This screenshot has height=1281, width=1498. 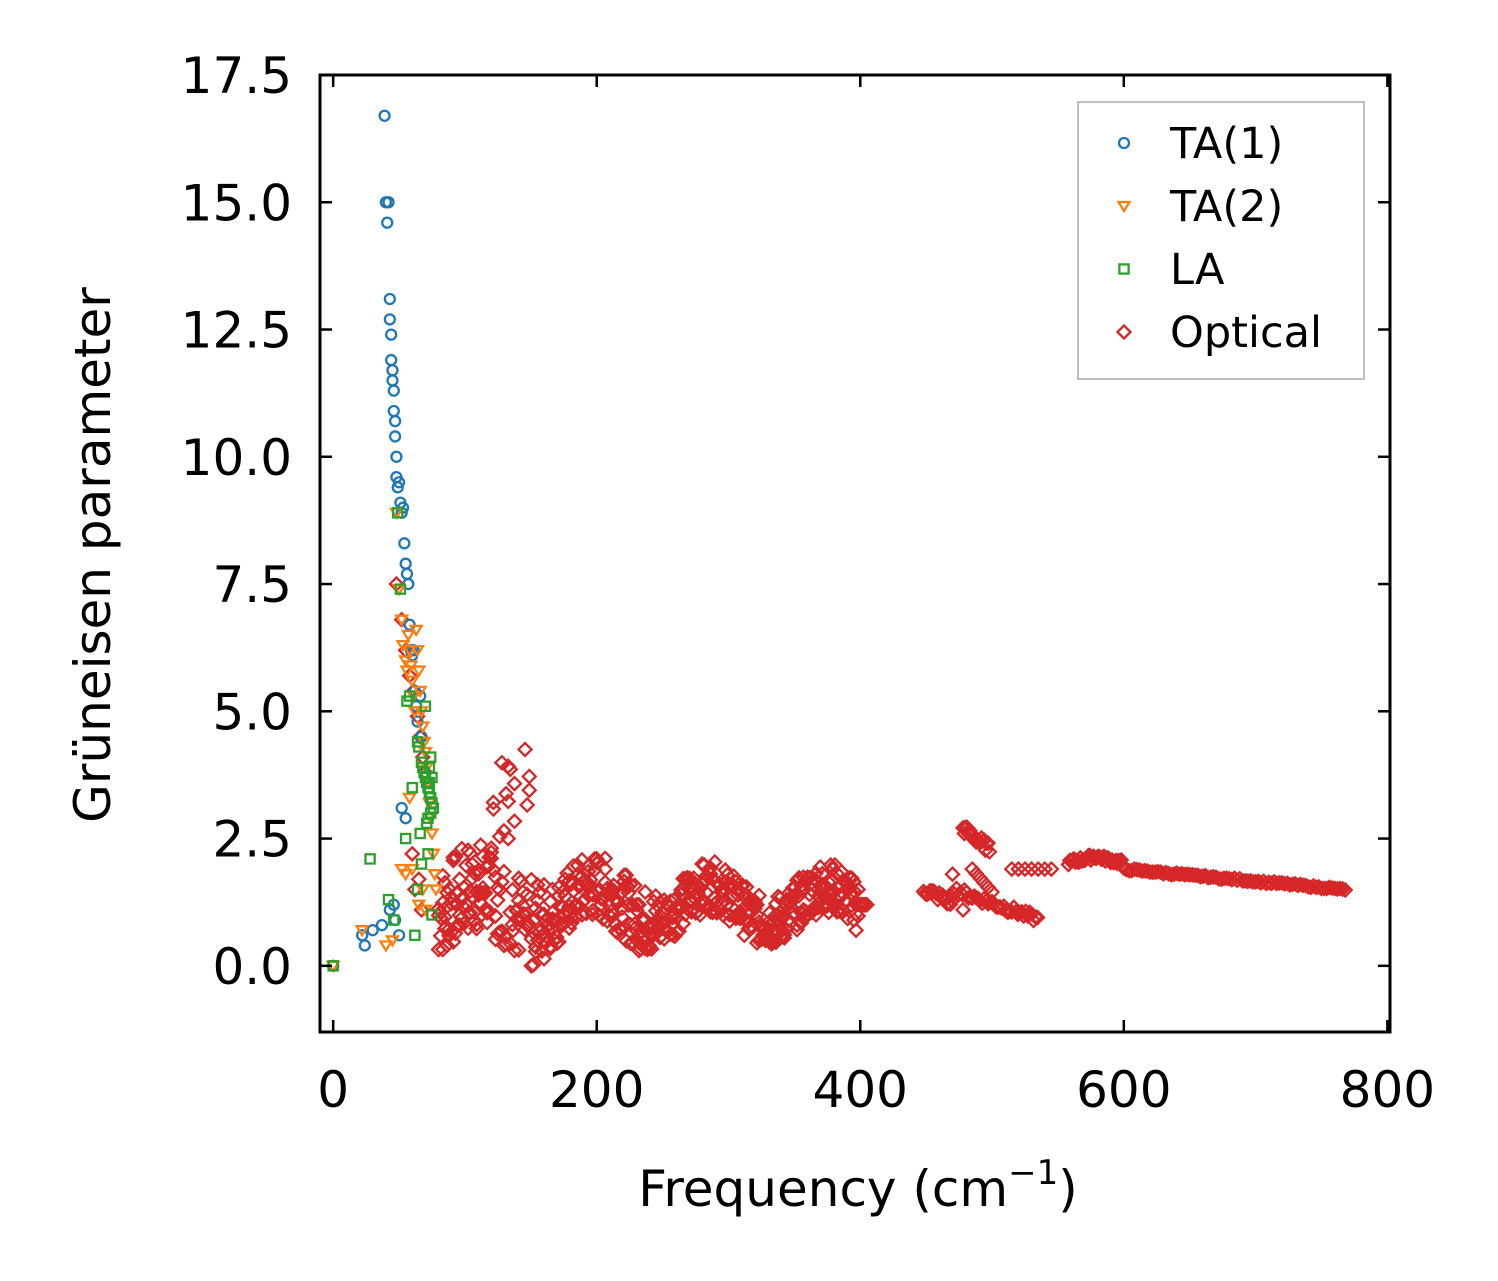 What do you see at coordinates (252, 967) in the screenshot?
I see `y-tick-label: 0.0` at bounding box center [252, 967].